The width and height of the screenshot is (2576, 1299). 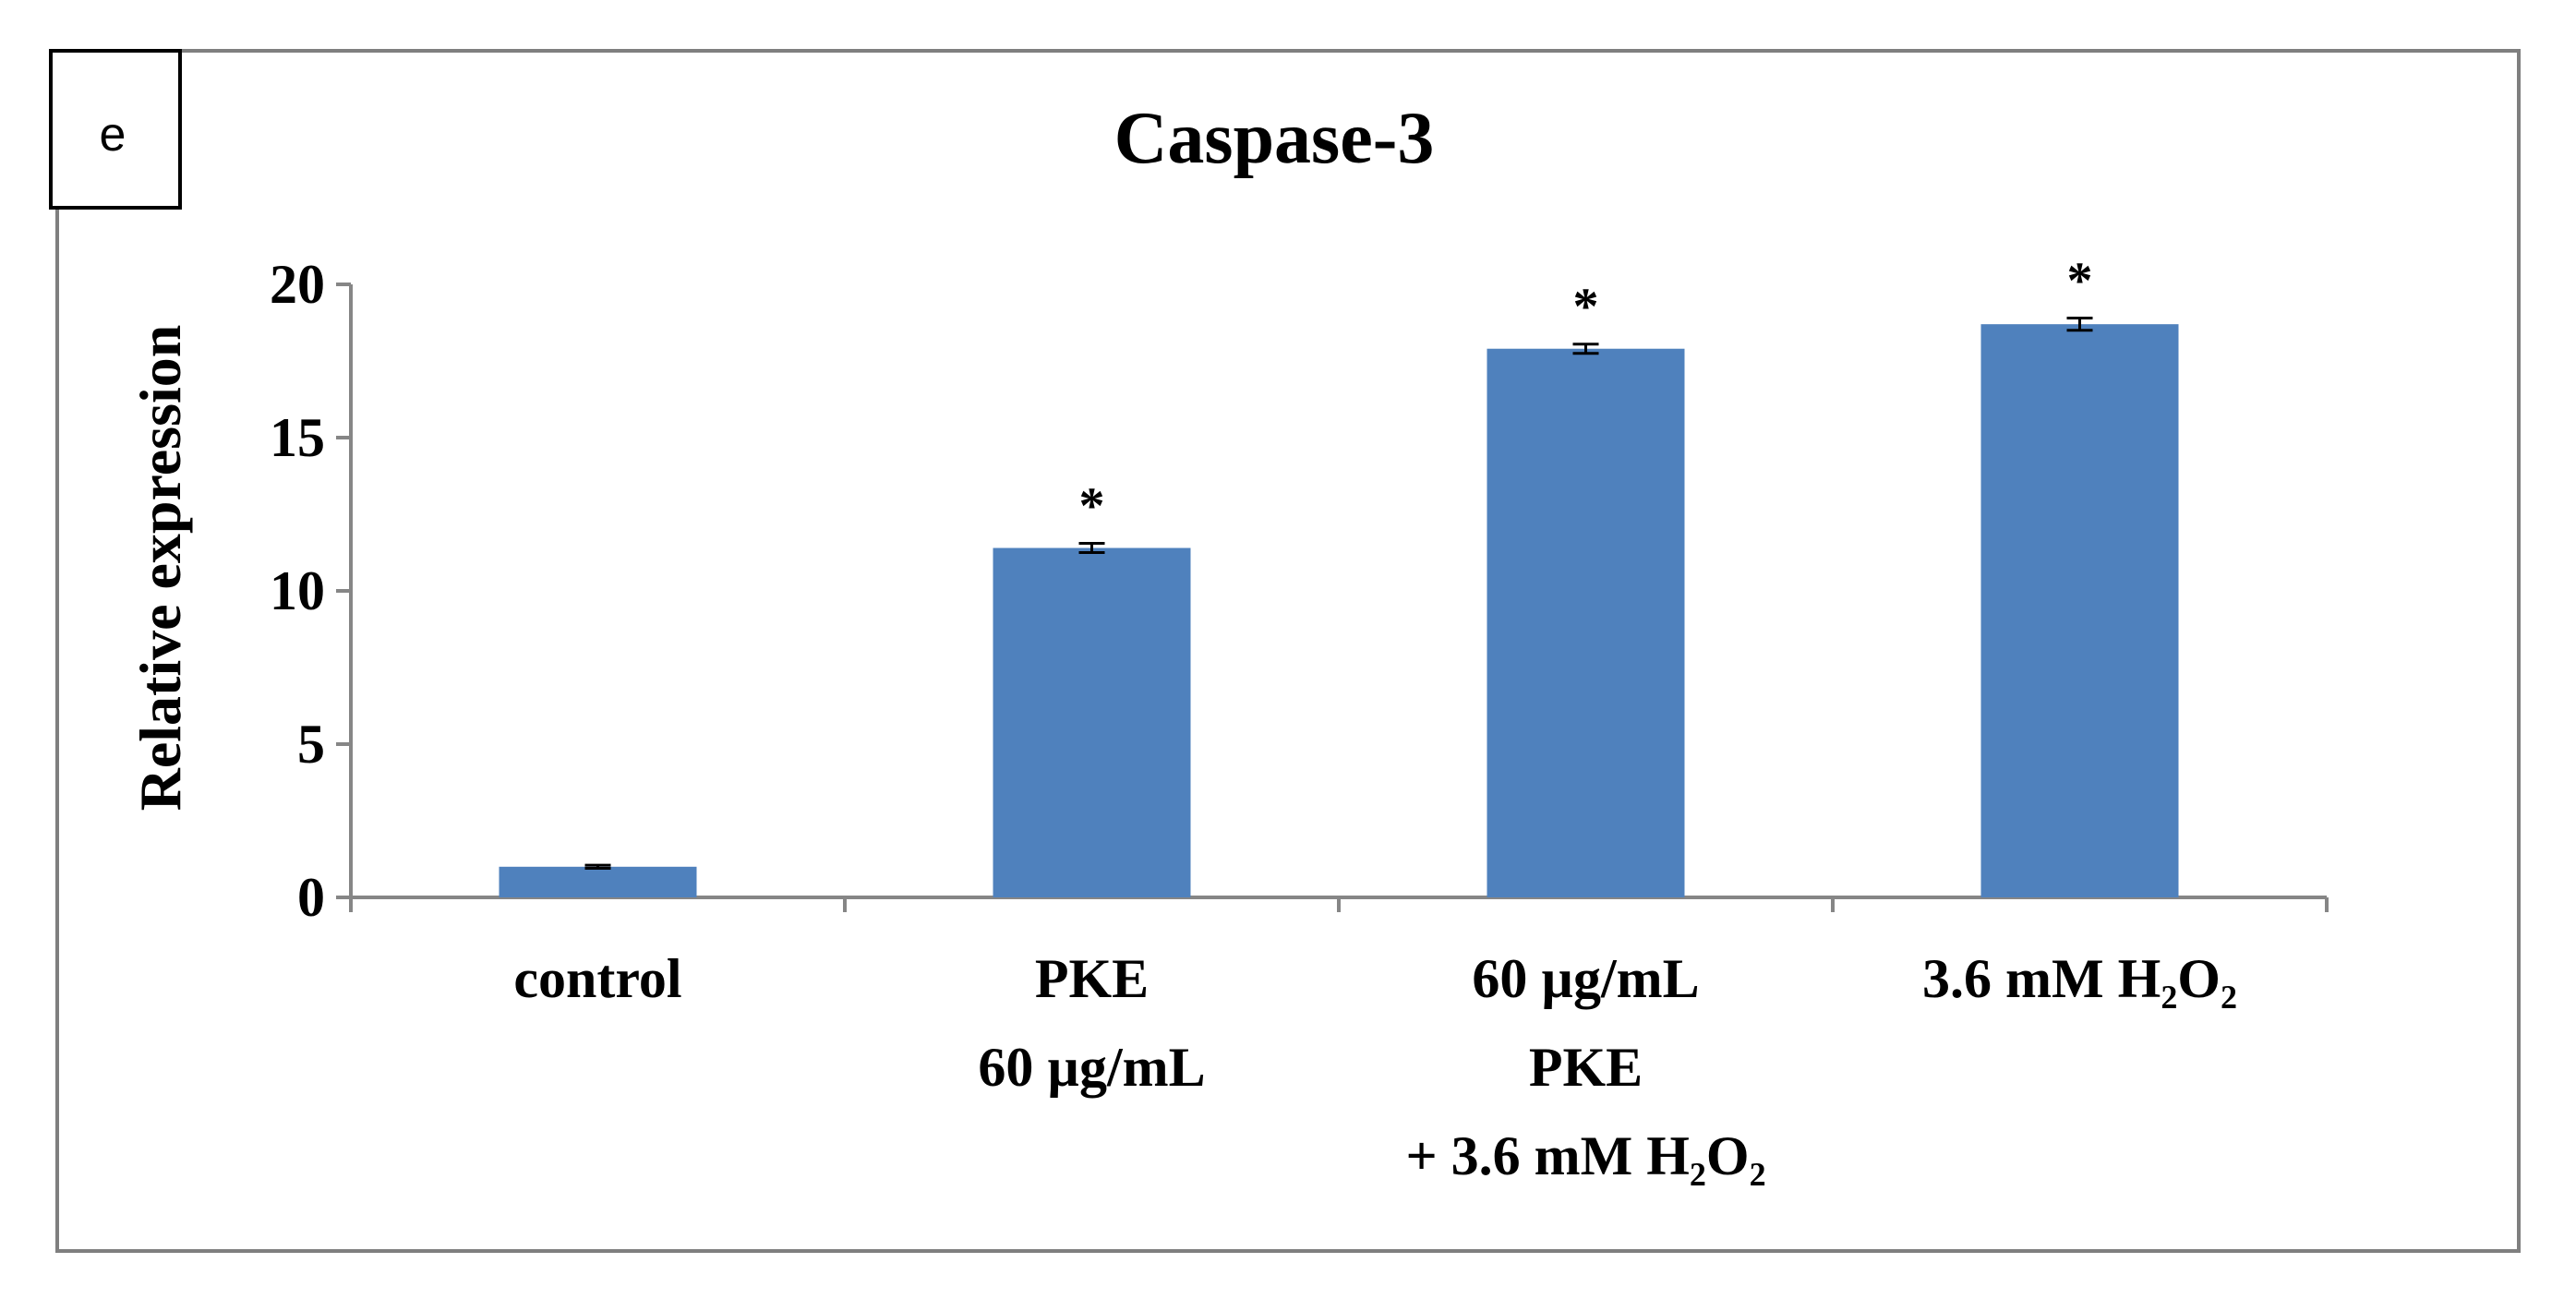 I want to click on chart-title: Caspase-3, so click(x=1274, y=138).